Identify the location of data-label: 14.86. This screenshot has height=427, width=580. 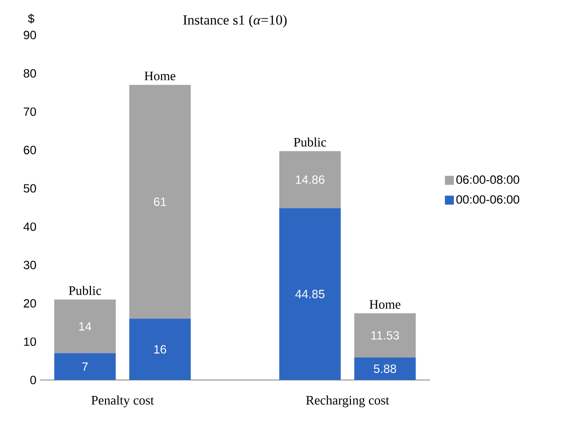
(310, 179).